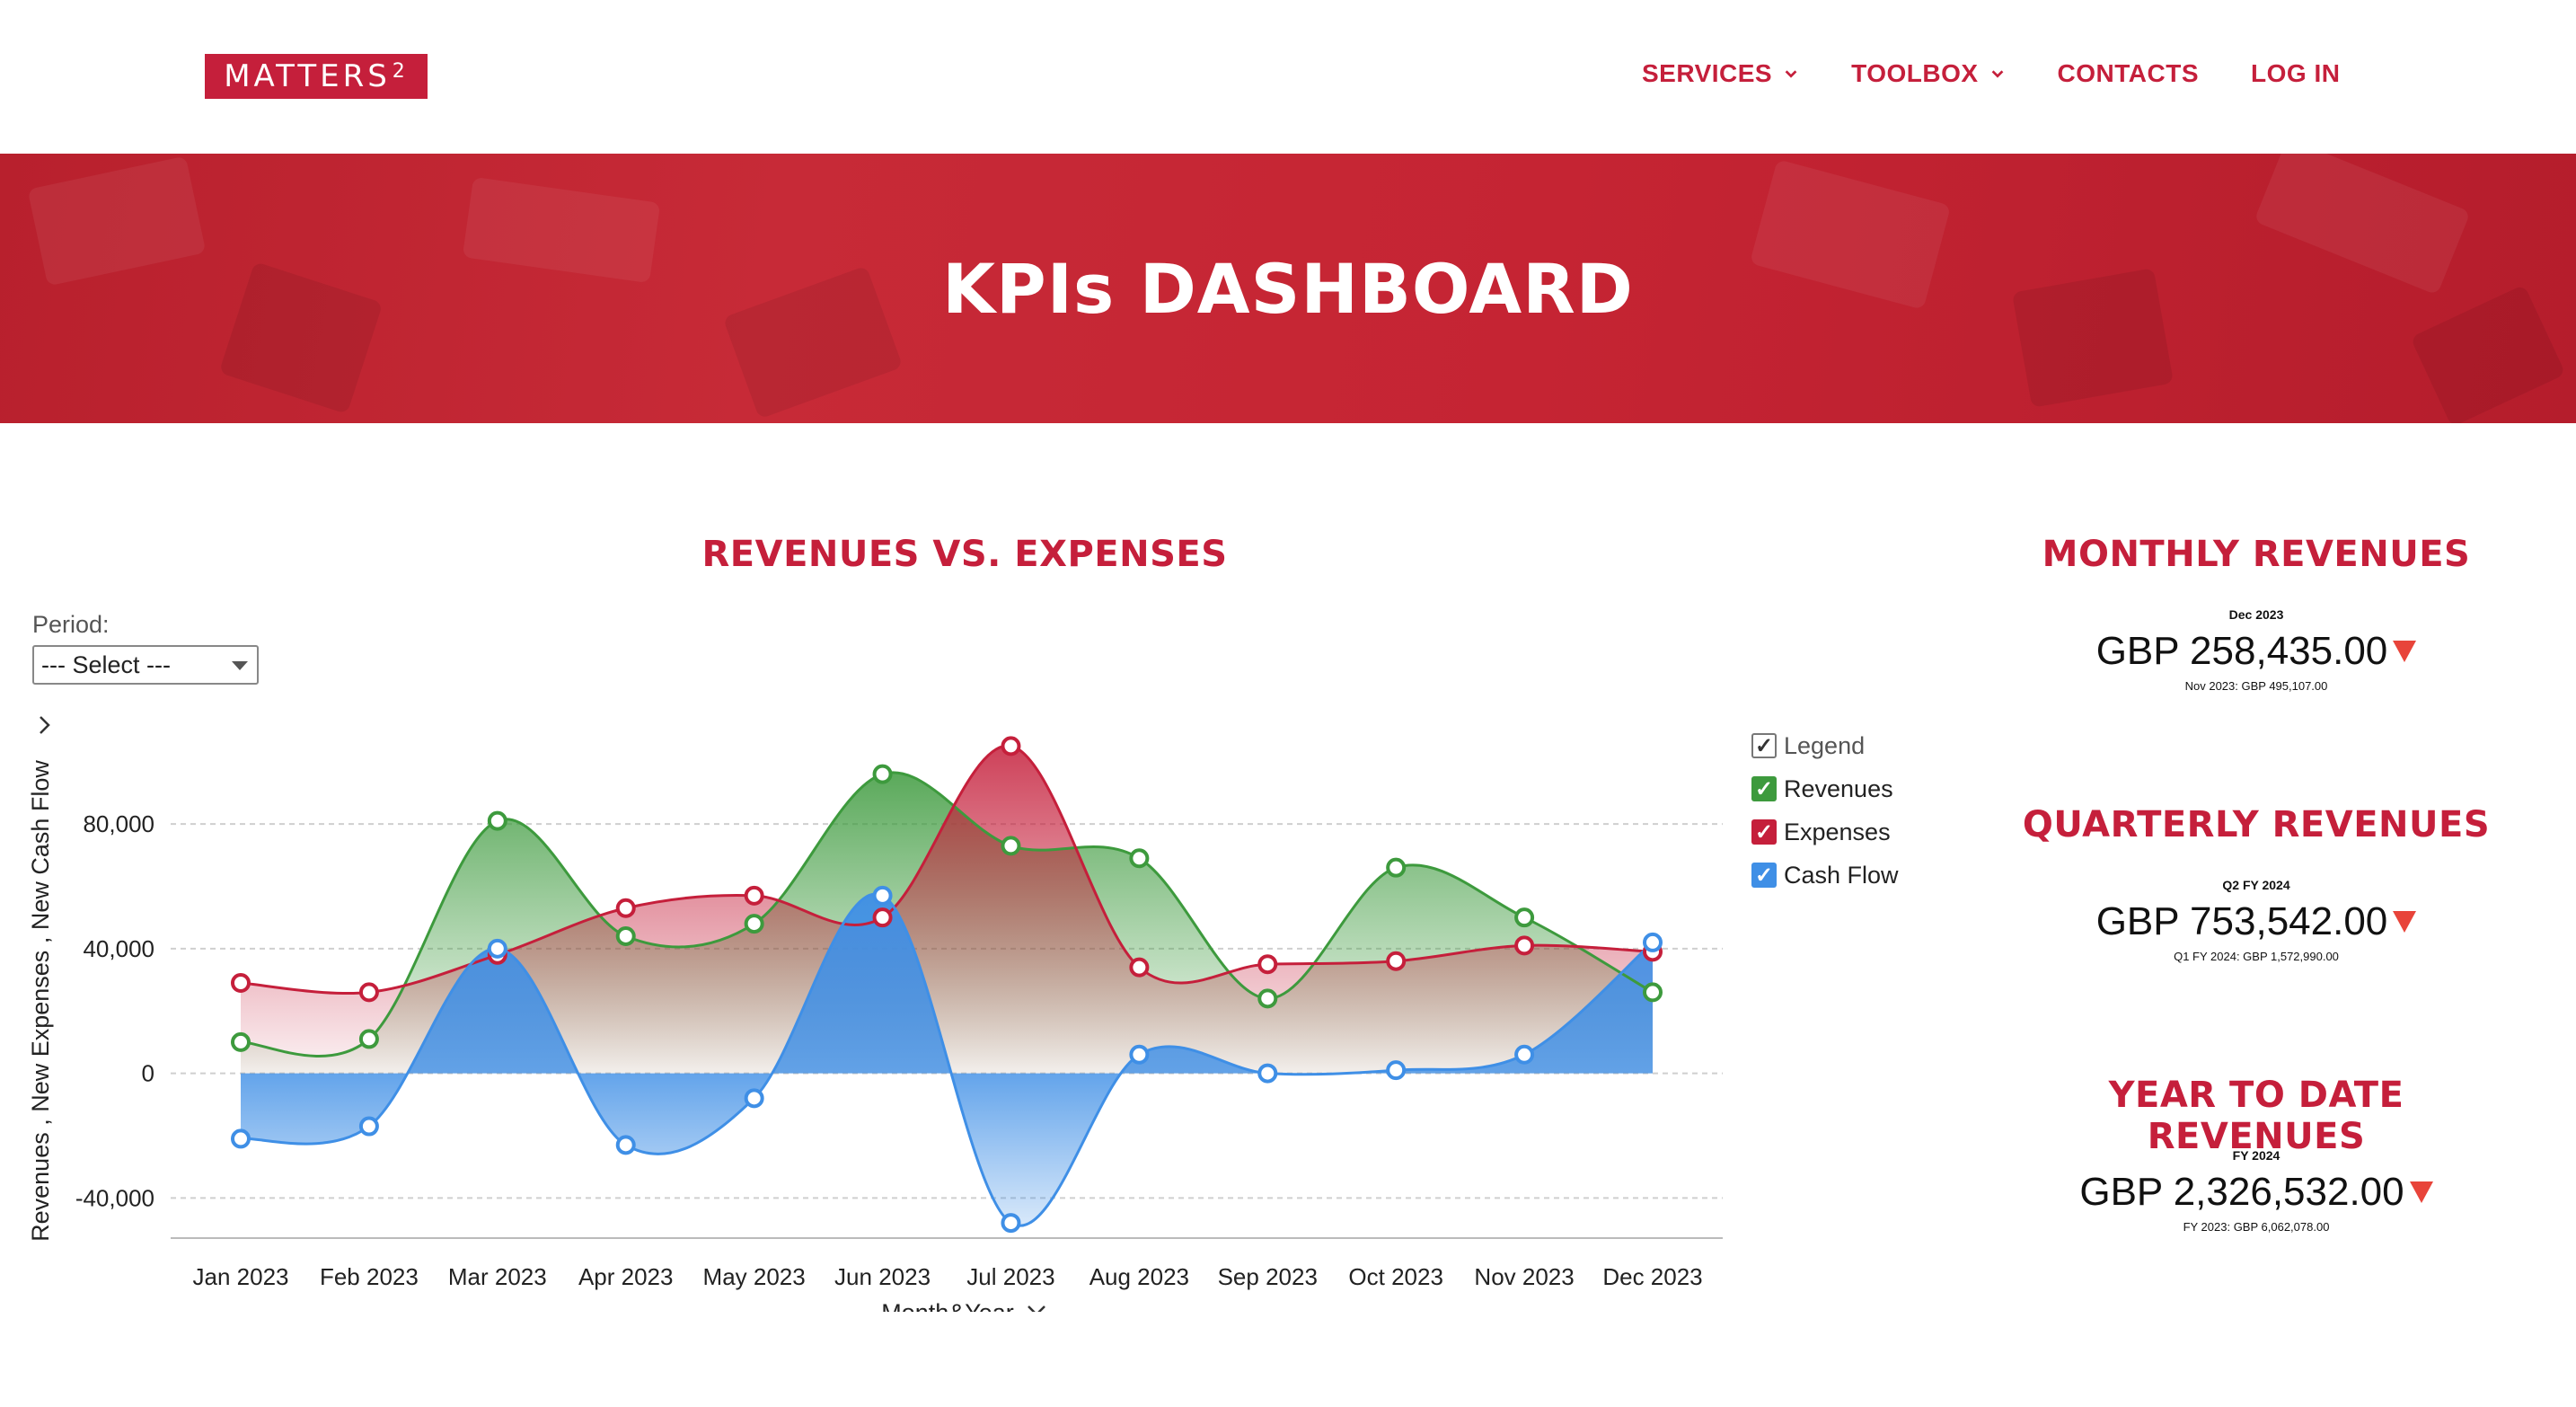 Image resolution: width=2576 pixels, height=1407 pixels. I want to click on page-title: KPIs DASHBOARD, so click(1288, 288).